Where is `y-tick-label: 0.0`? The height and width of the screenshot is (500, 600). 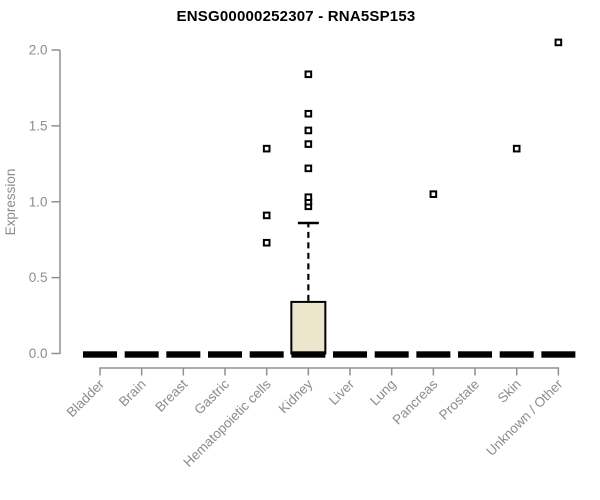
y-tick-label: 0.0 is located at coordinates (38, 353).